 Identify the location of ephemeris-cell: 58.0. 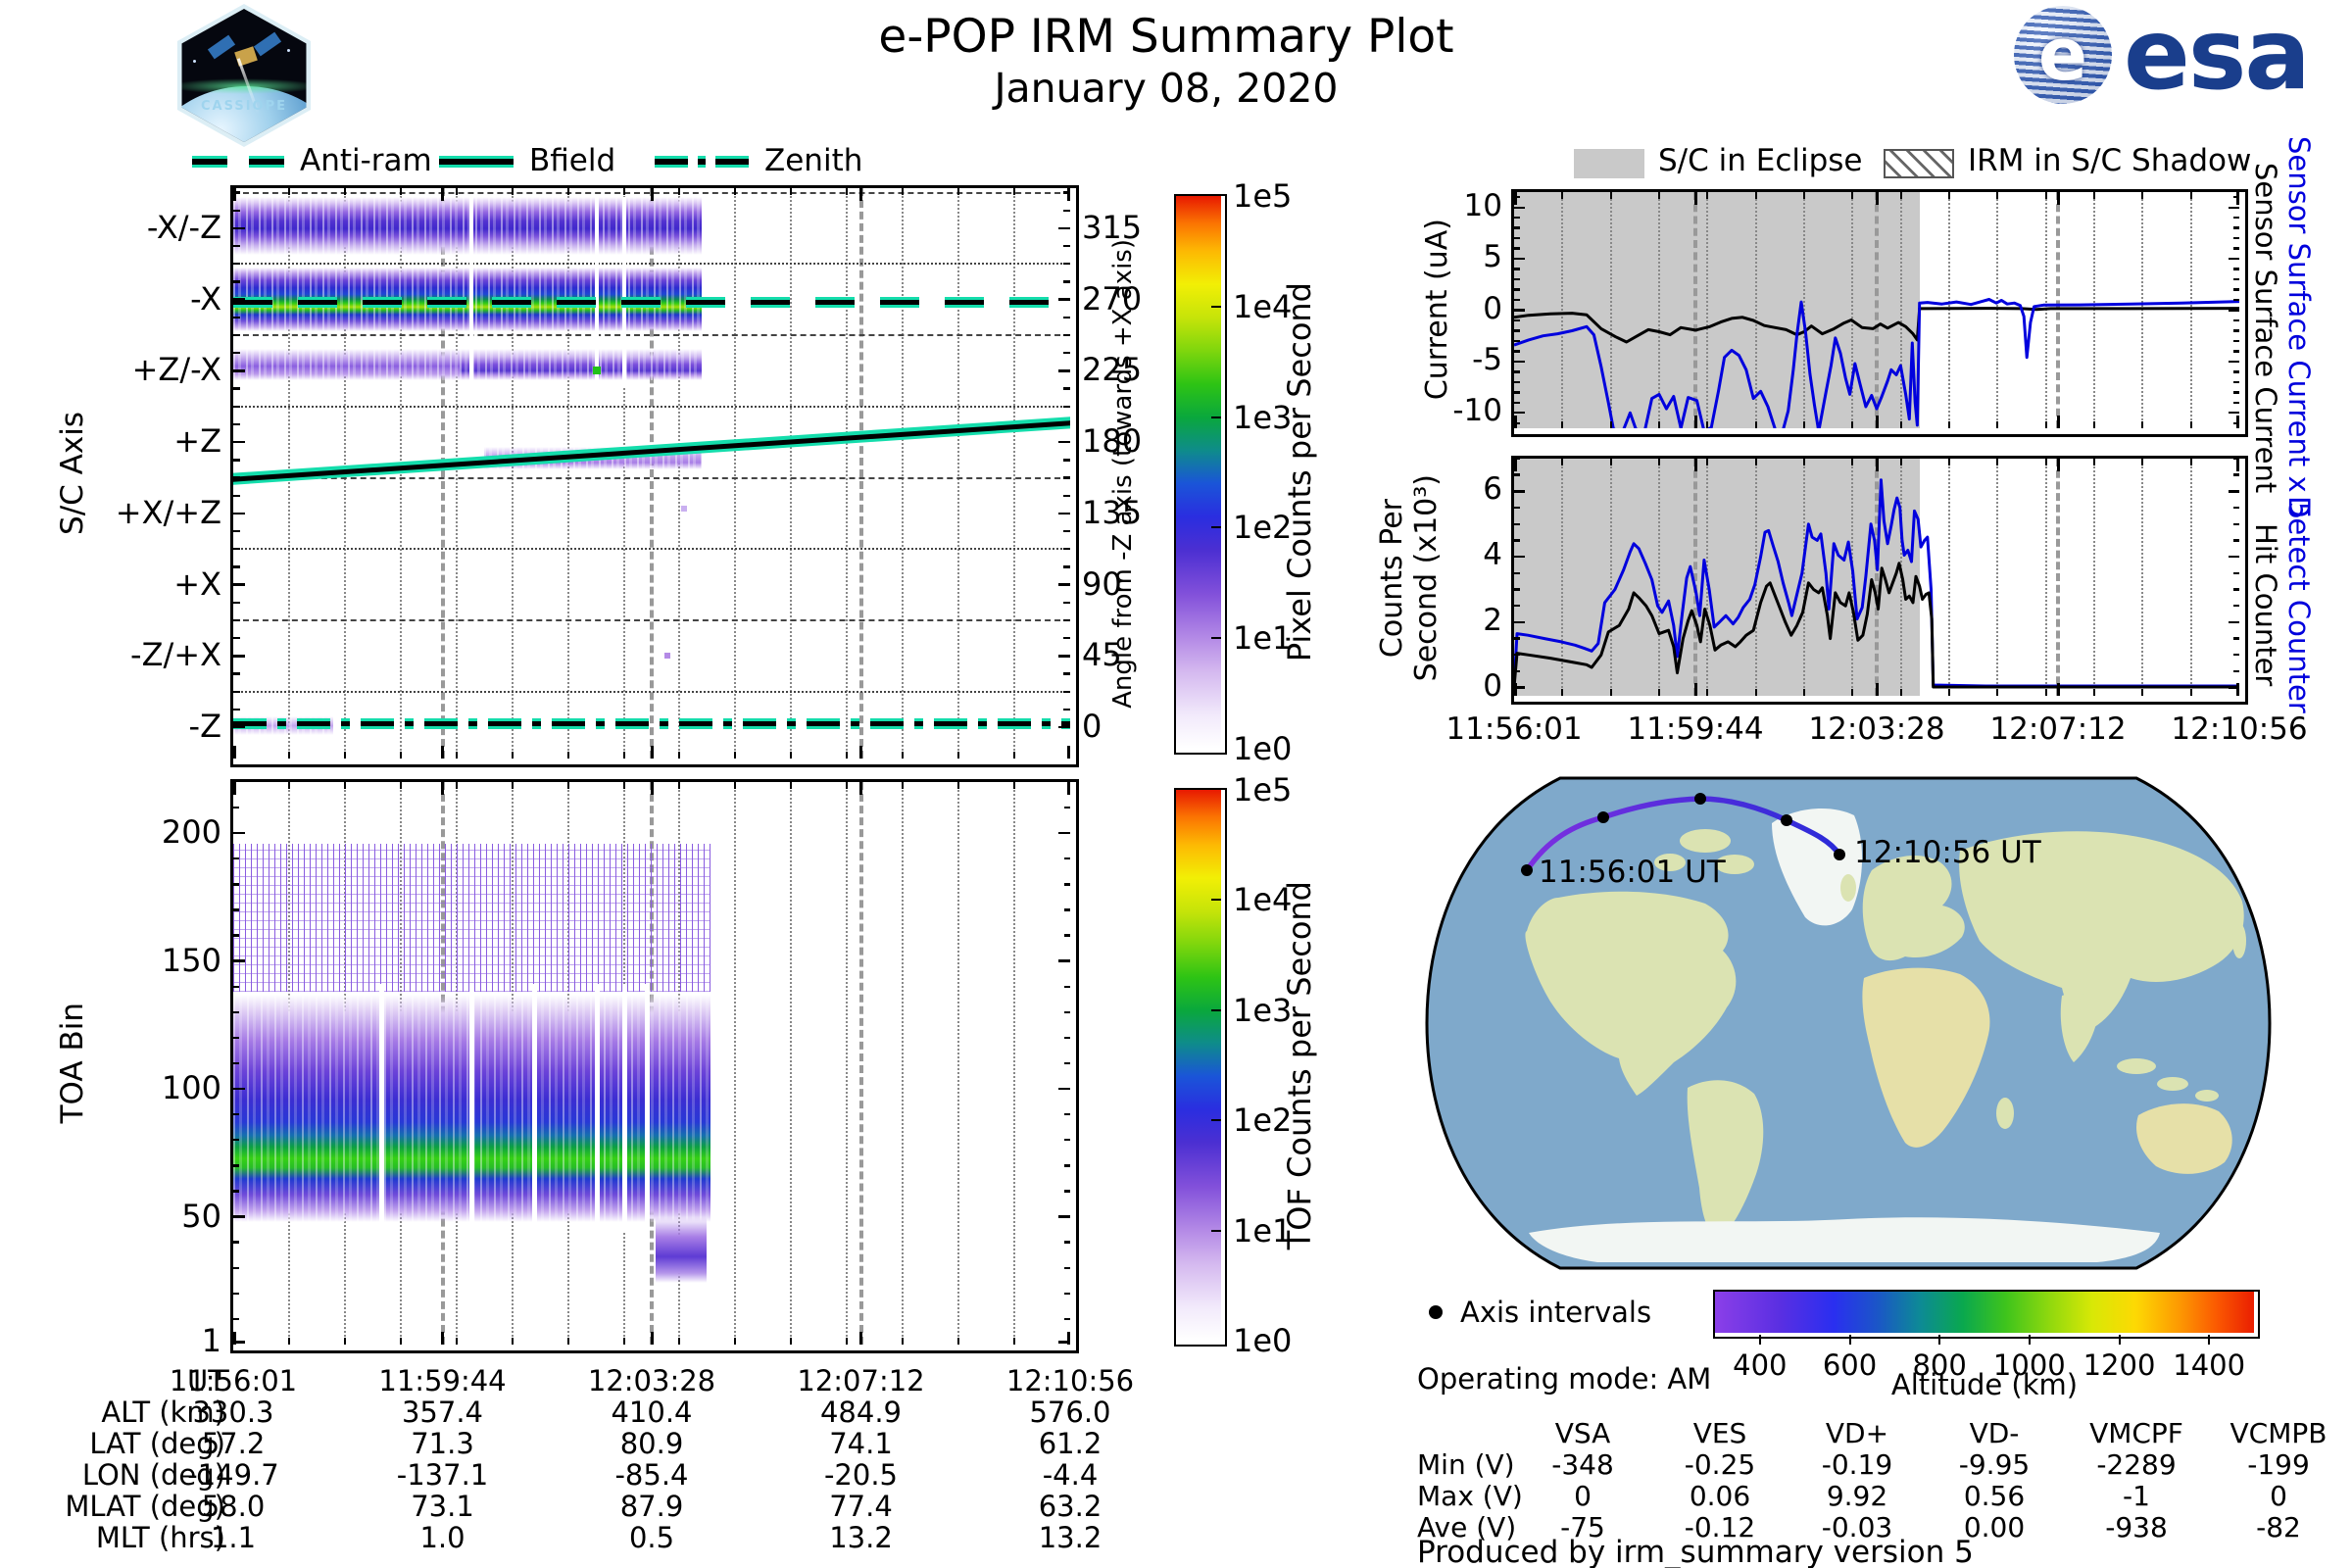
(233, 1506).